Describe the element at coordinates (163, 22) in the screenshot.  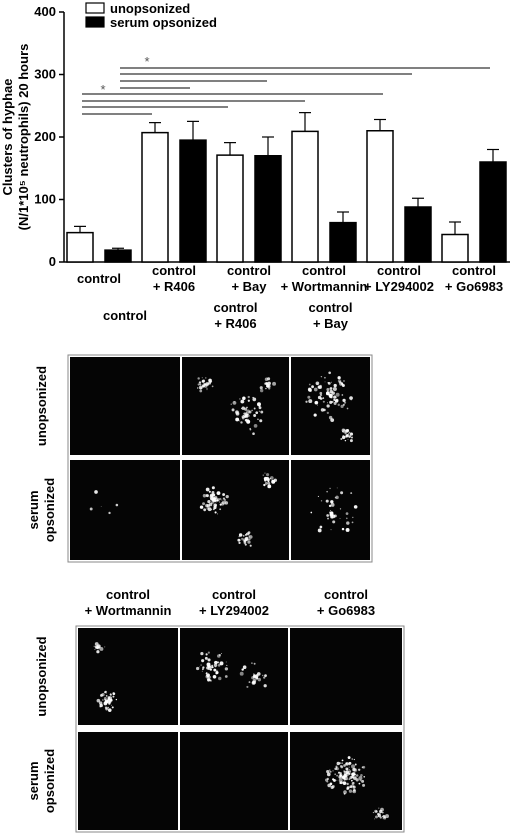
I see `legend-label: serum opsonized` at that location.